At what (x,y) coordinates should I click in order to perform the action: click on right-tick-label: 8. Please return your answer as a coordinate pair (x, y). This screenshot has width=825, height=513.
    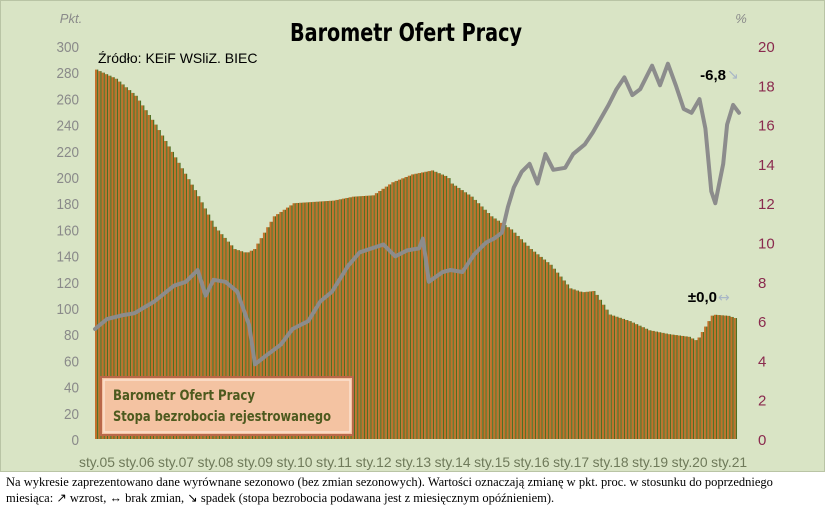
    Looking at the image, I should click on (762, 283).